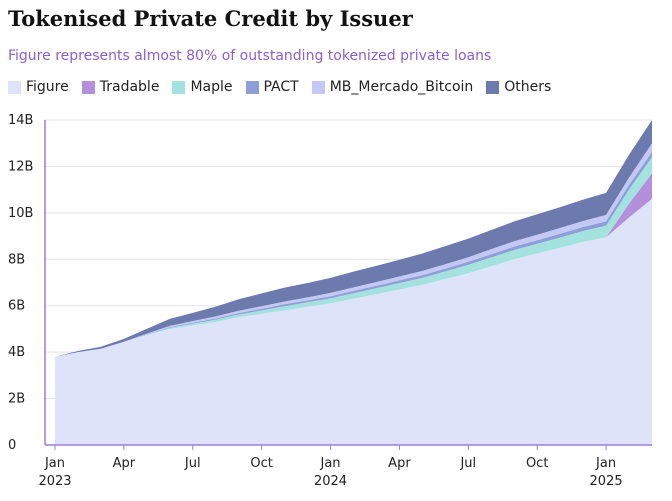 The width and height of the screenshot is (672, 501). Describe the element at coordinates (16, 352) in the screenshot. I see `y-tick-label: 4B` at that location.